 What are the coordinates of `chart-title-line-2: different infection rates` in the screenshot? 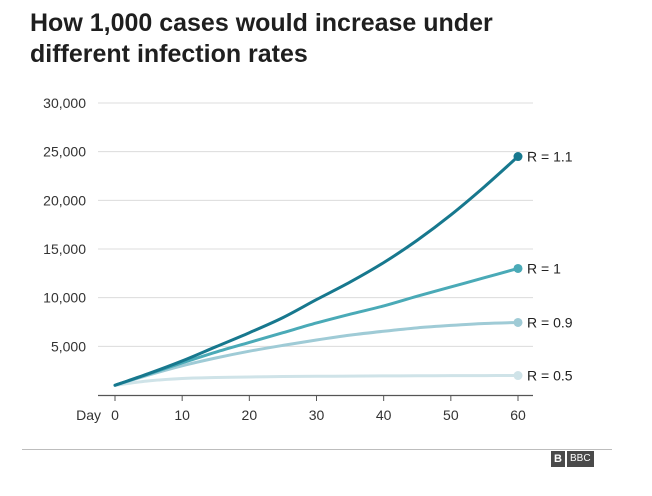 It's located at (169, 54).